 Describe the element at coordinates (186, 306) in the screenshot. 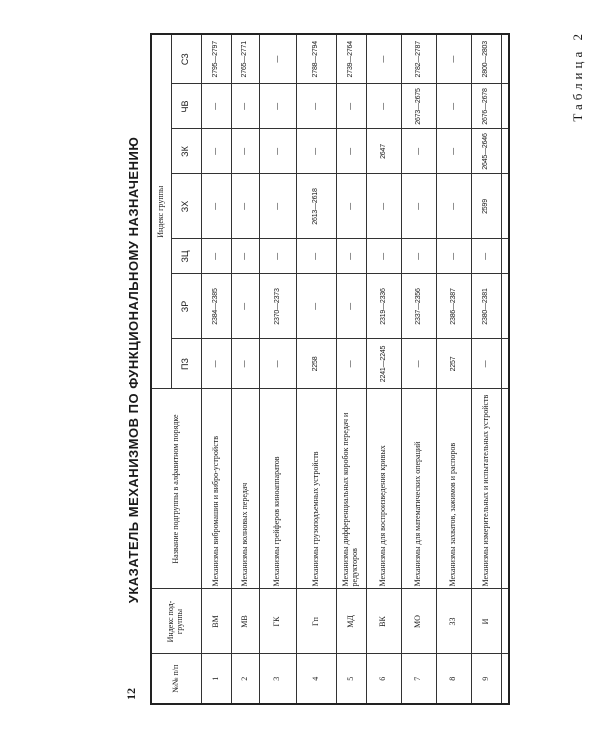

I see `header-group-1: ЗР` at that location.